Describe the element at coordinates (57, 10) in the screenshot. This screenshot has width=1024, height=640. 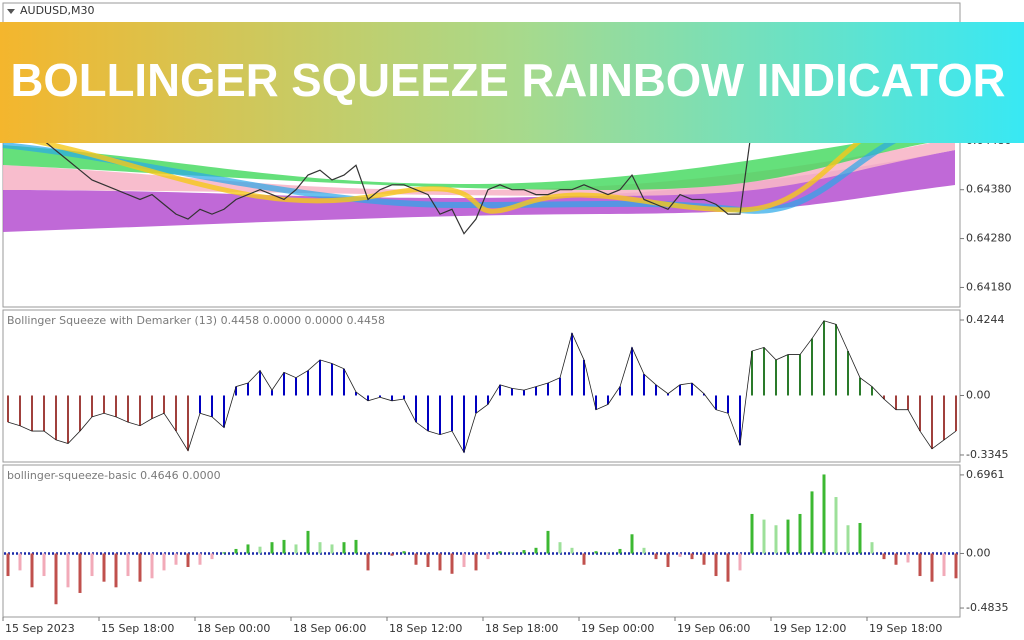
I see `symbol-label: AUDUSD,M30` at that location.